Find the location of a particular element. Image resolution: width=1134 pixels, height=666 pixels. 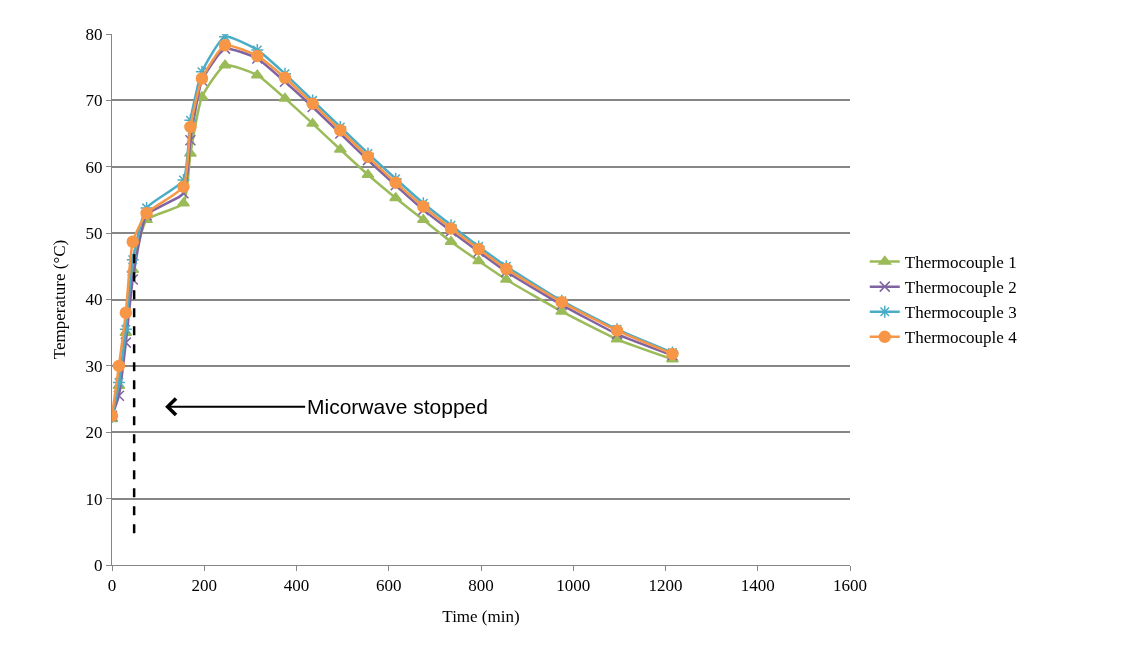

y-tick-label: 70 is located at coordinates (94, 101).